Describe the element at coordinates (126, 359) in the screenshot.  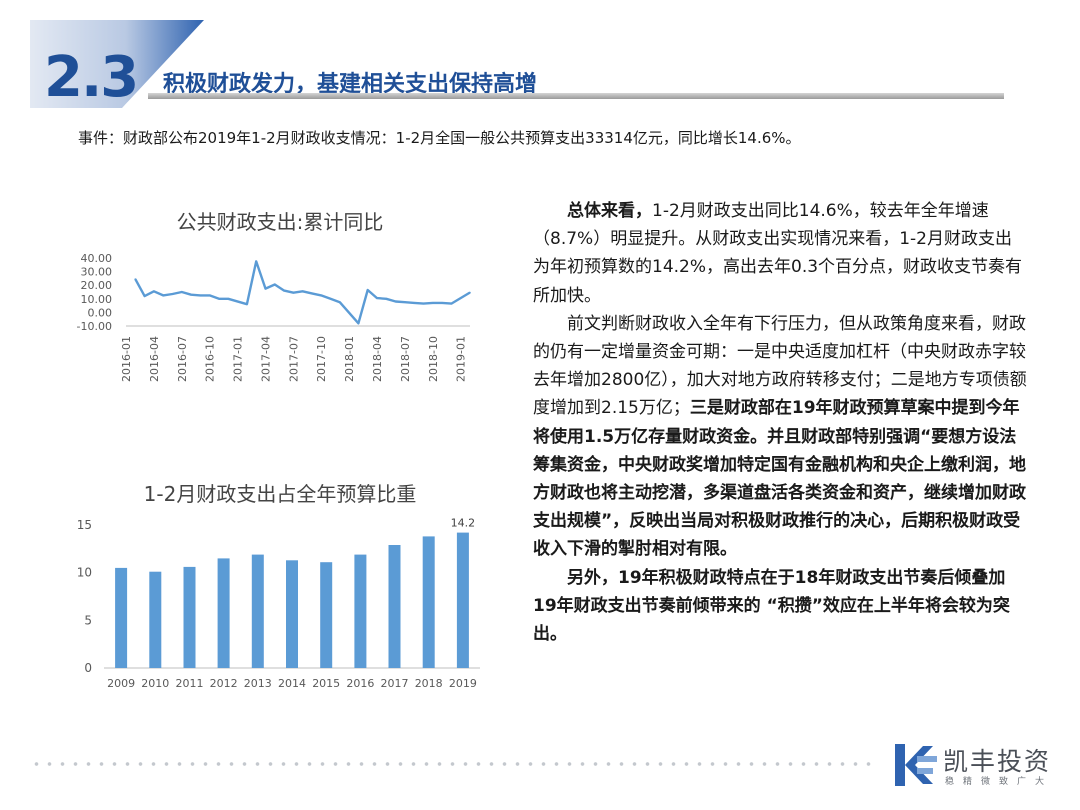
I see `x-tick-label: 2016-01` at that location.